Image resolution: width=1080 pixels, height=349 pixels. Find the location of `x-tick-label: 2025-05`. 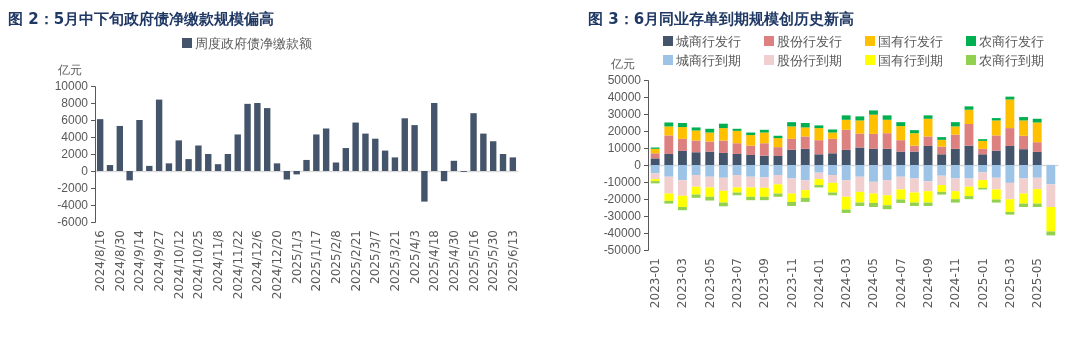

x-tick-label: 2025-05 is located at coordinates (1037, 283).